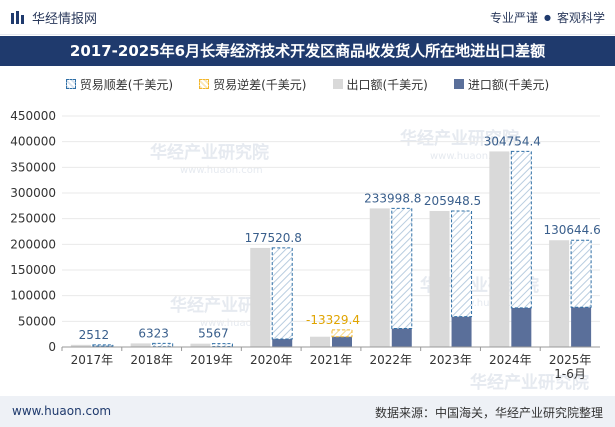  I want to click on x-tick-label: 2022年, so click(391, 360).